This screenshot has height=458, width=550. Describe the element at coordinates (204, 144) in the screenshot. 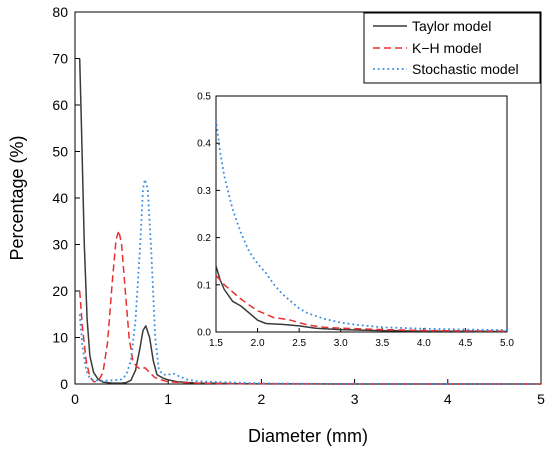

I see `inset-y-tick-label: 0.4` at that location.